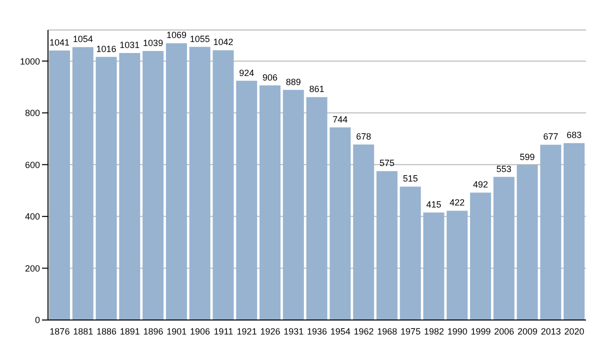  What do you see at coordinates (153, 43) in the screenshot?
I see `data-label: 1039` at bounding box center [153, 43].